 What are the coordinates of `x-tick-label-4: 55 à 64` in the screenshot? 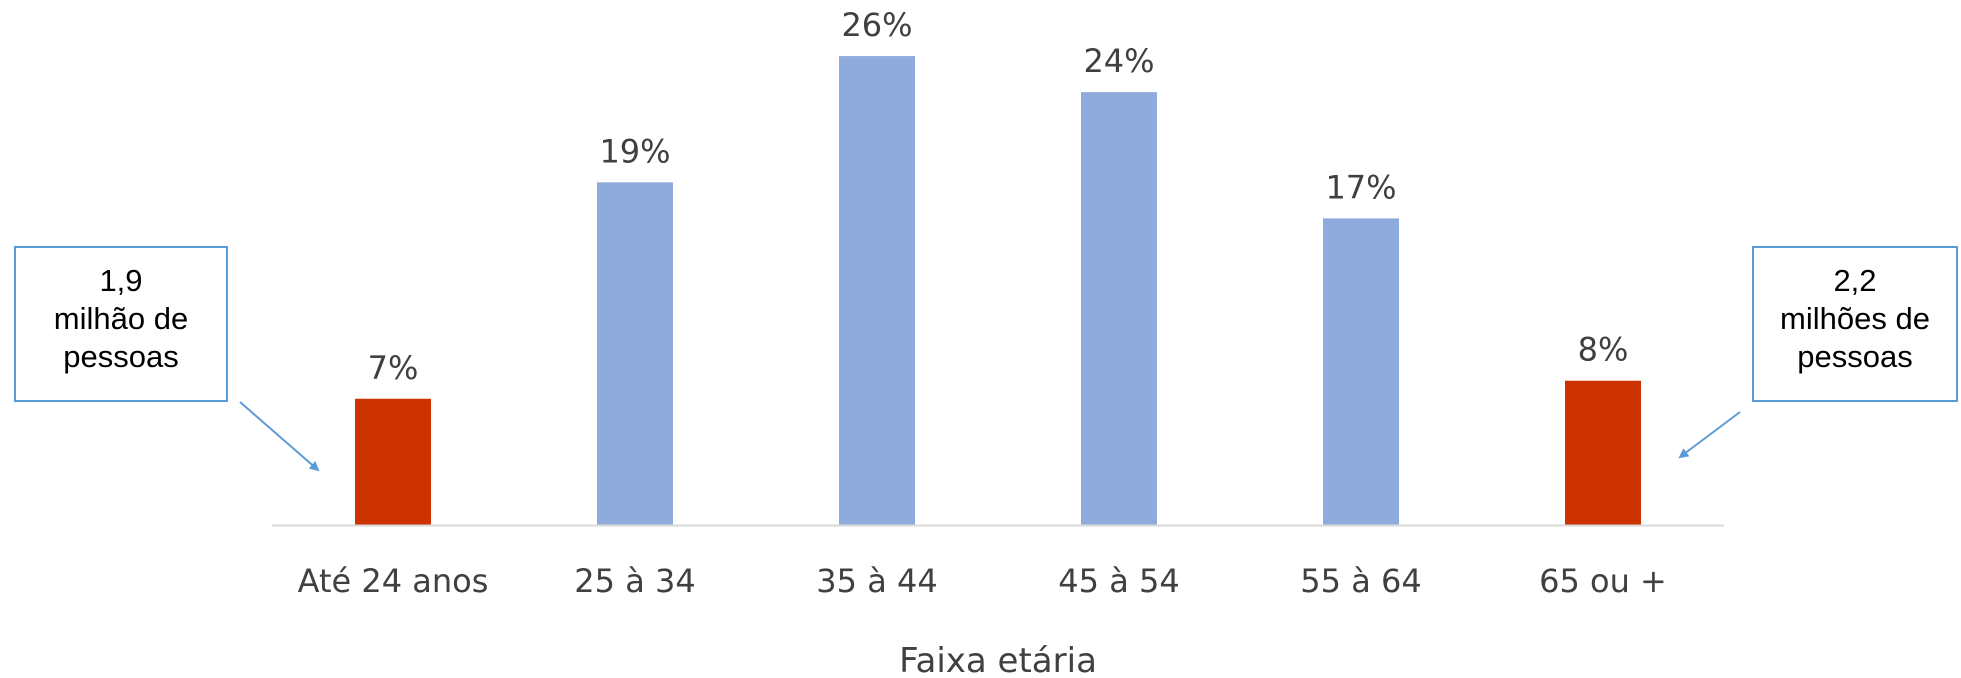 It's located at (1360, 581).